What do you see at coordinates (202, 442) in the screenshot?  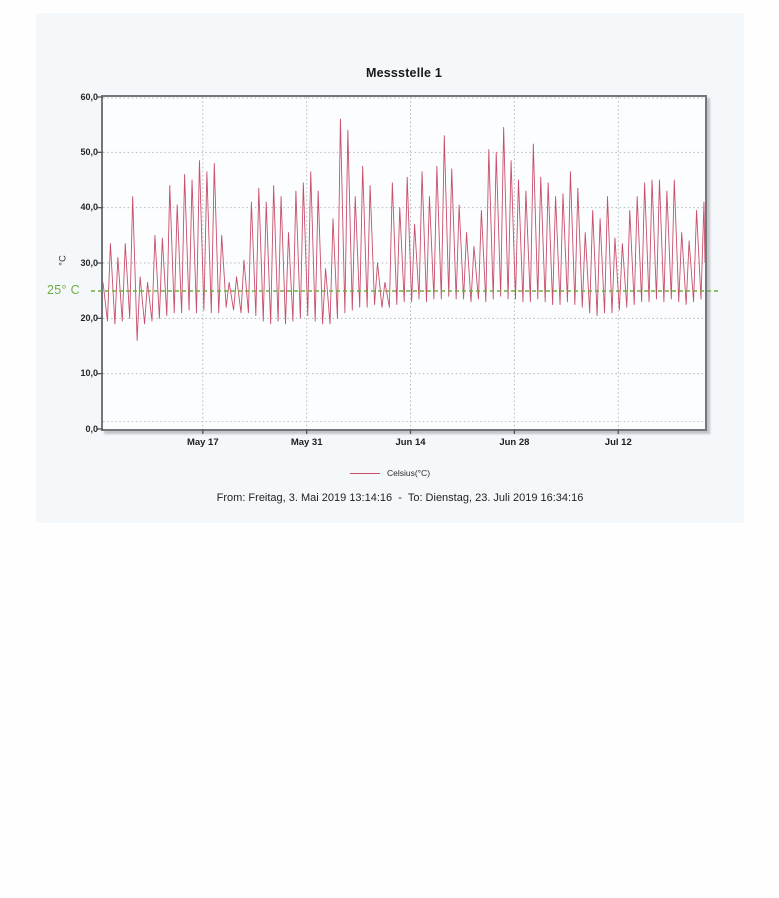 I see `x-tick-label: May 17` at bounding box center [202, 442].